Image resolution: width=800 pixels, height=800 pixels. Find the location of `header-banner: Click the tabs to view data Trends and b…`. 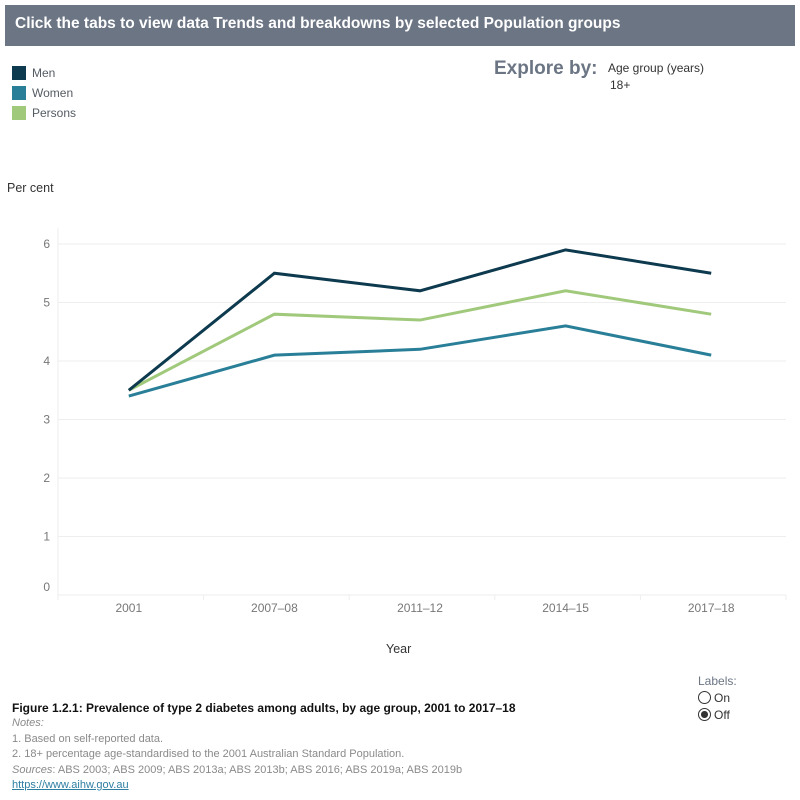

header-banner: Click the tabs to view data Trends and b… is located at coordinates (400, 25).